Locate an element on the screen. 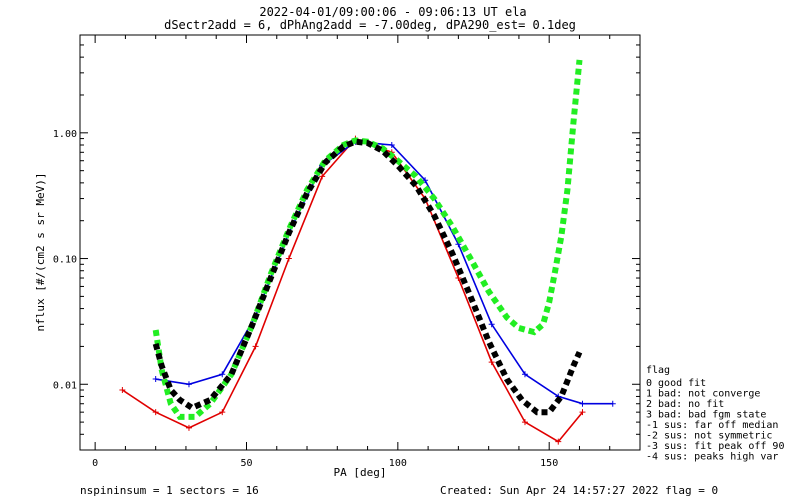 This screenshot has height=500, width=800. x-tick-label: 150 is located at coordinates (549, 463).